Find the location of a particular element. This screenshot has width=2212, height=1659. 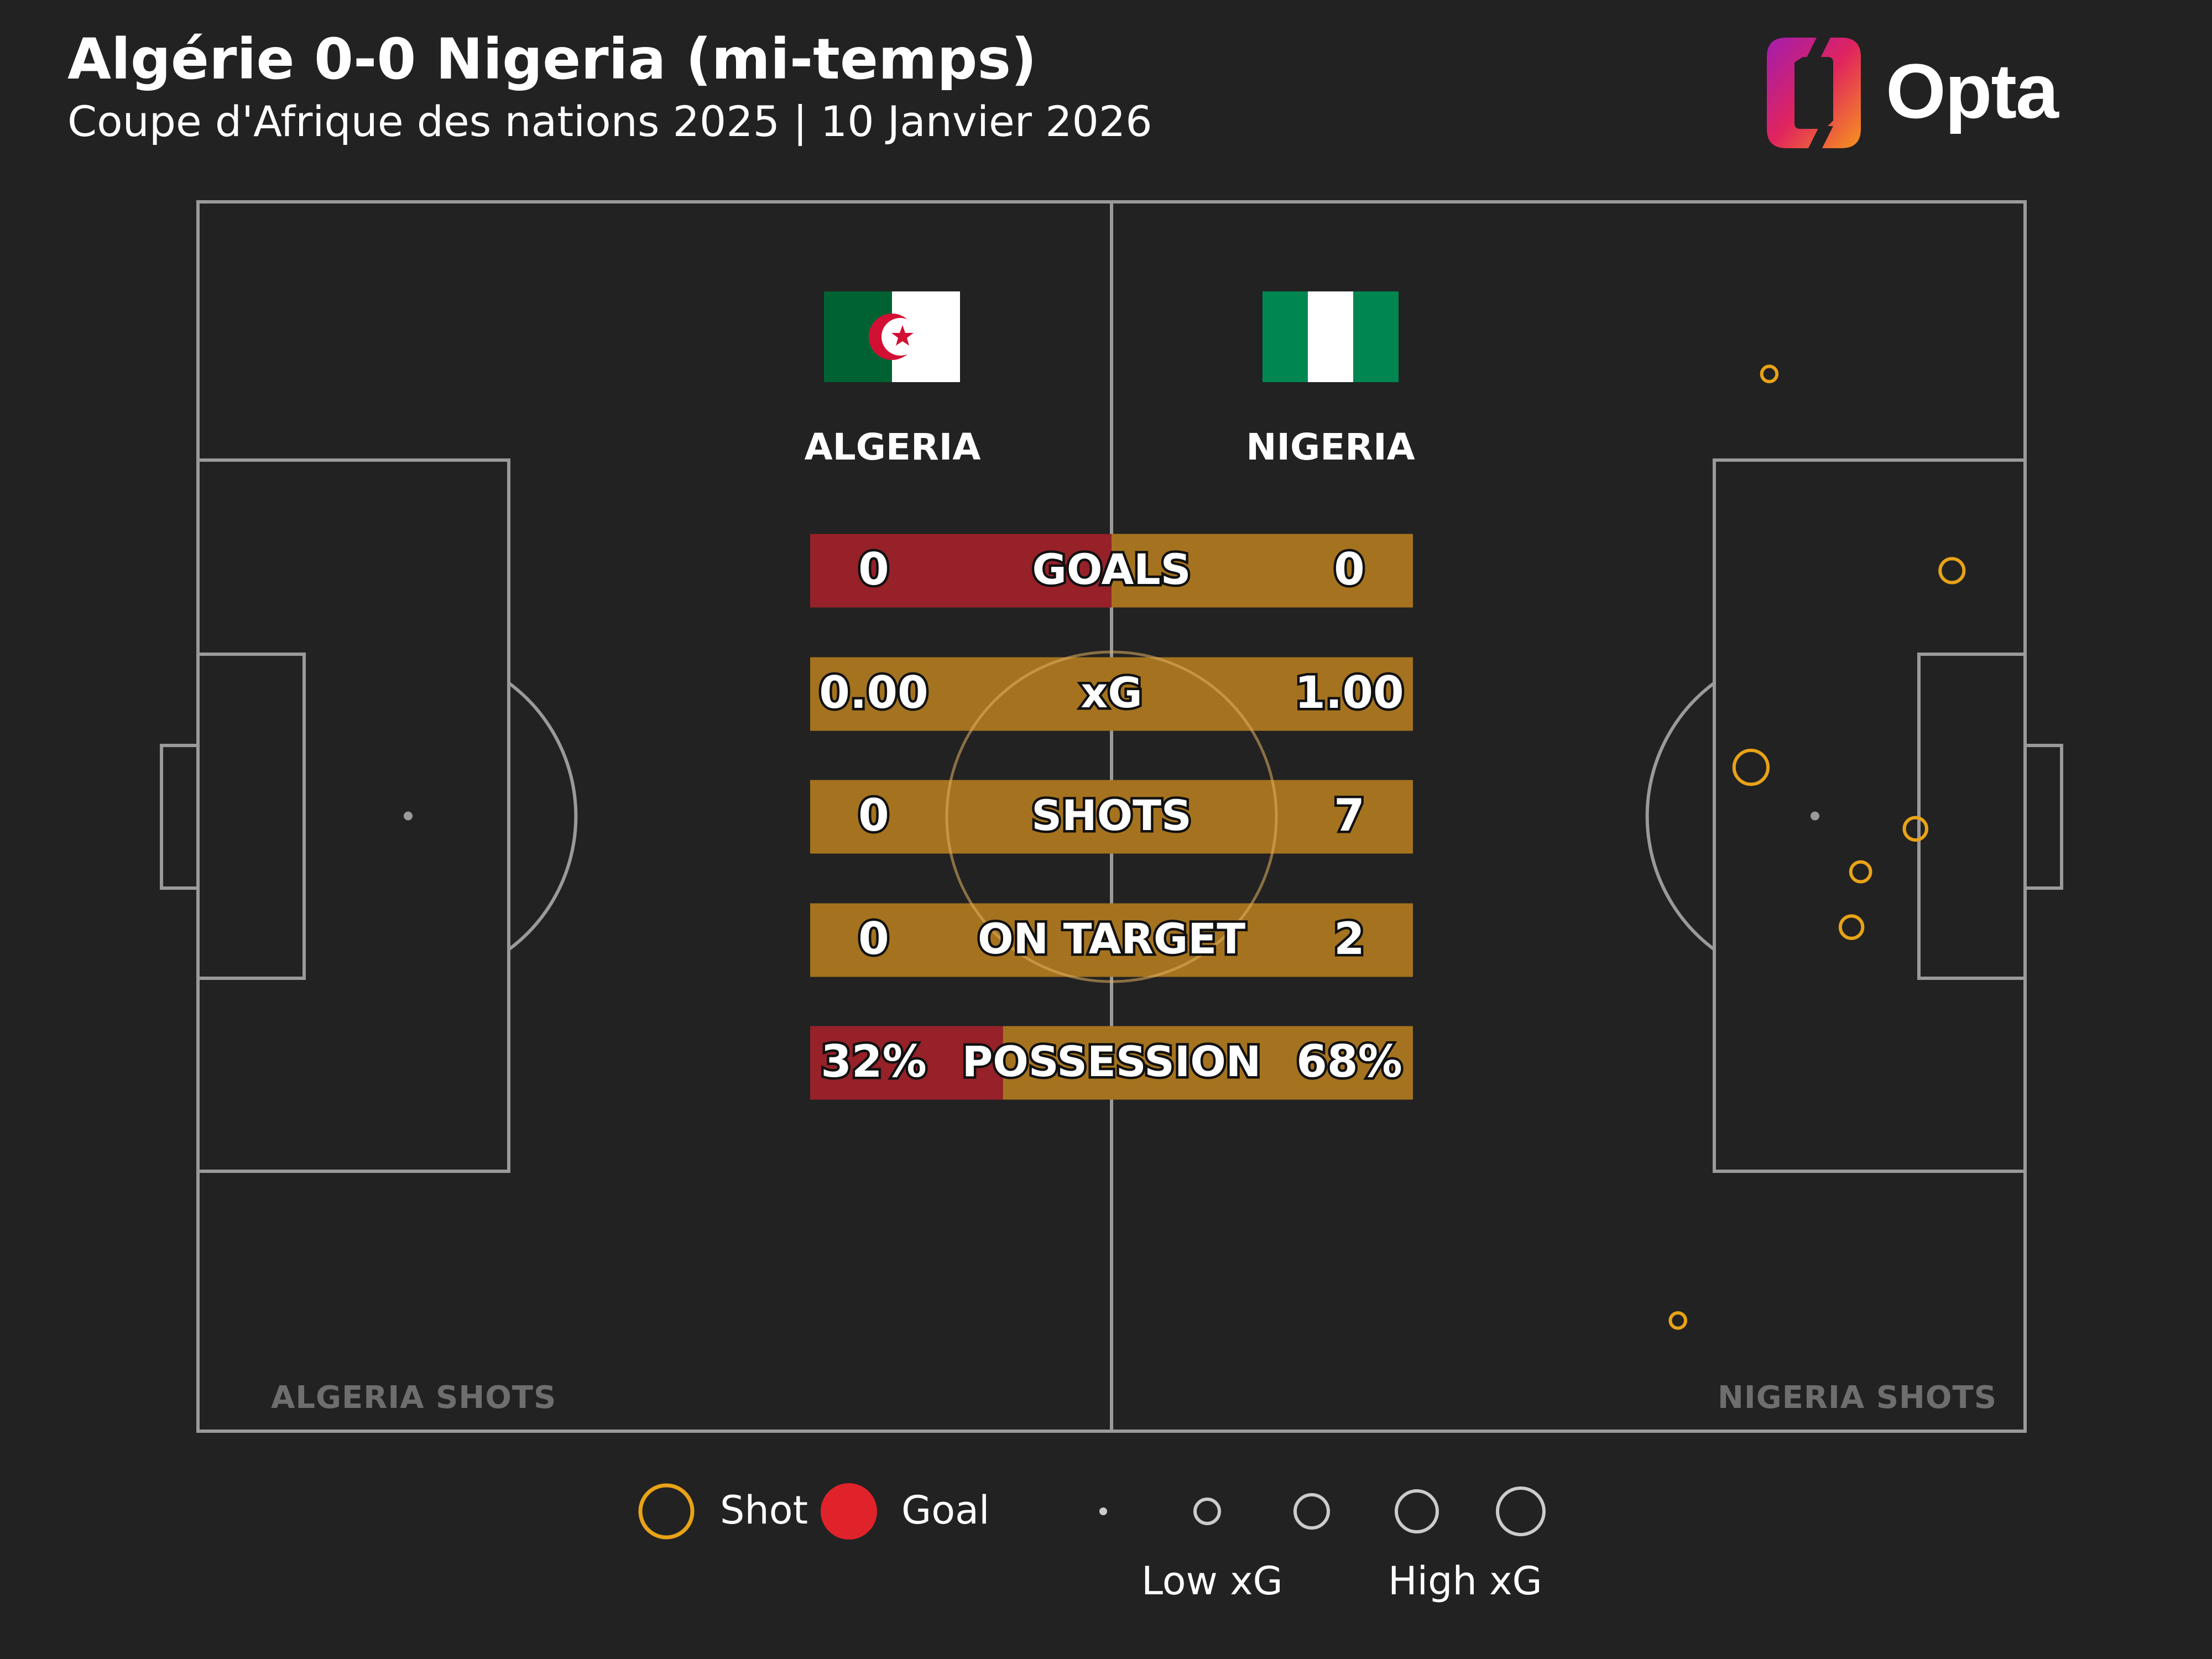

legend-goal-icon is located at coordinates (849, 1511).